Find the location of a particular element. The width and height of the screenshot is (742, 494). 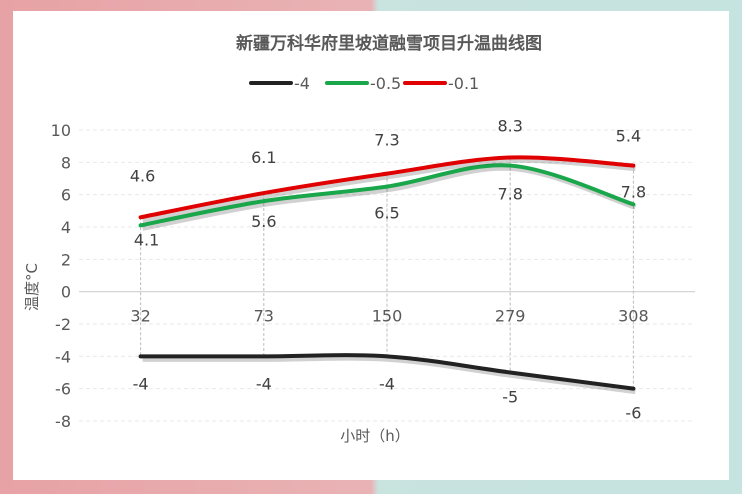

legend: -4 -0.5 -0.1 is located at coordinates (364, 83).